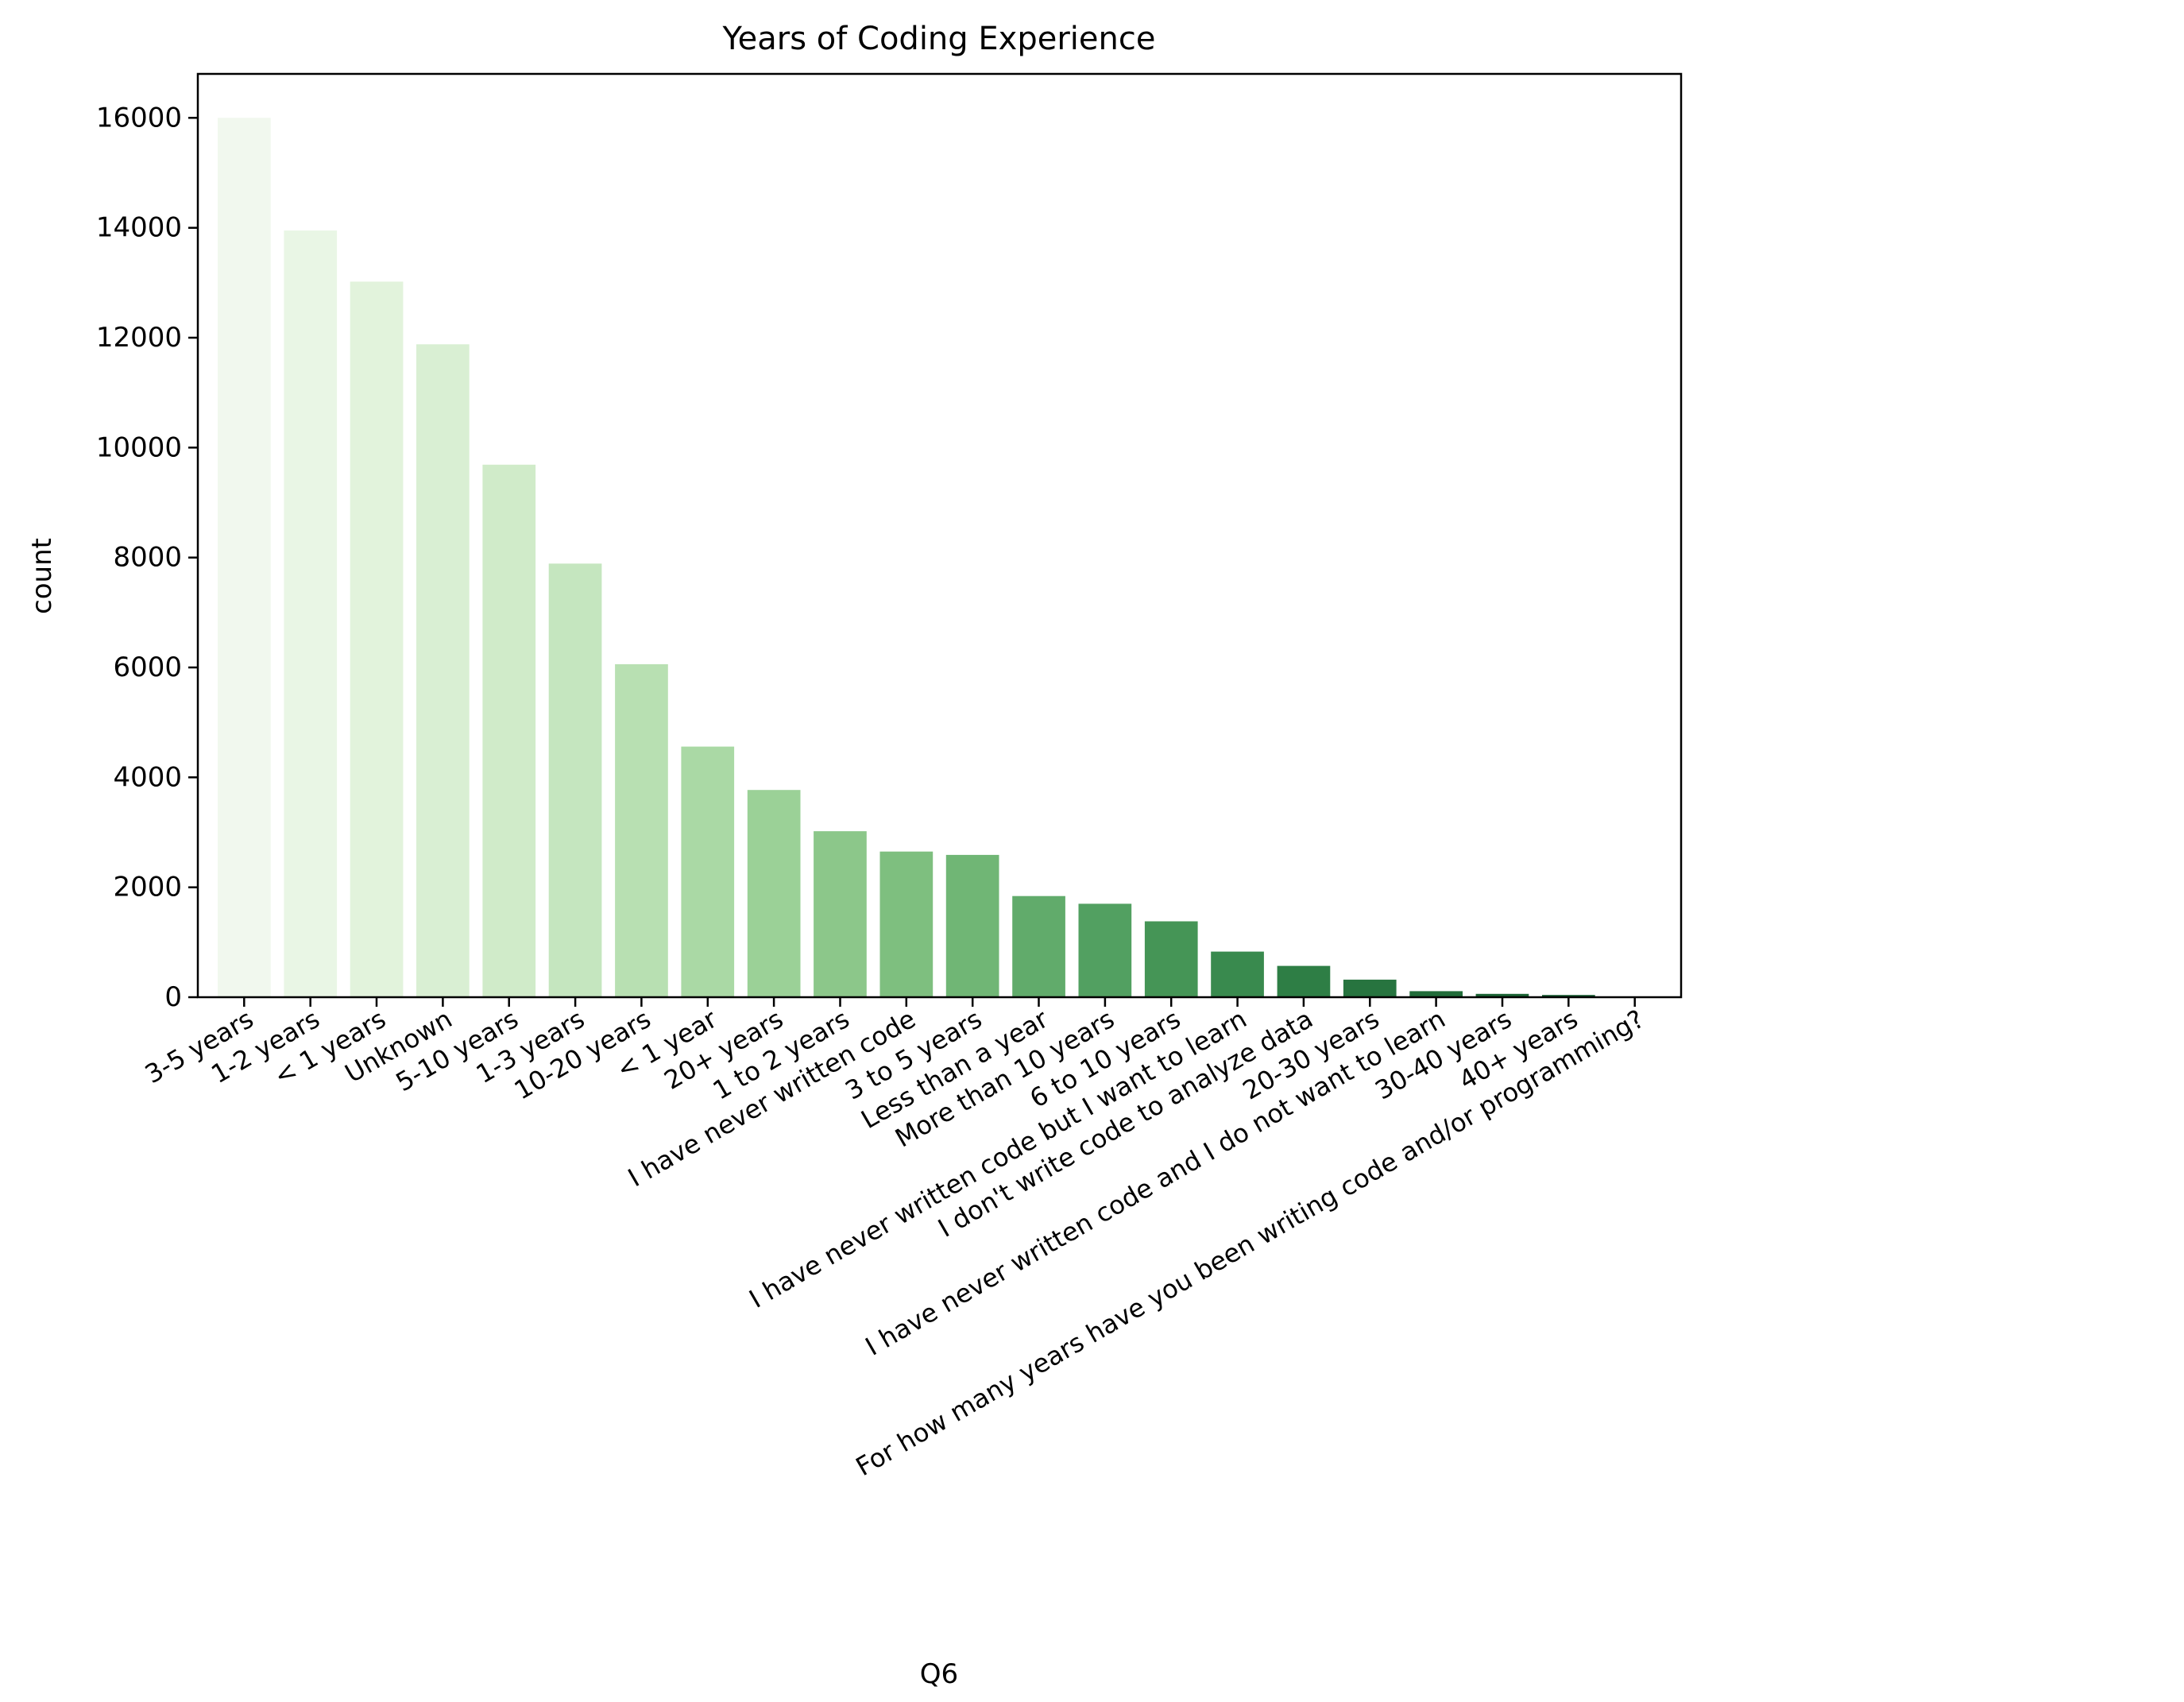 This screenshot has width=2184, height=1702. I want to click on y-tick-label: 8000, so click(147, 558).